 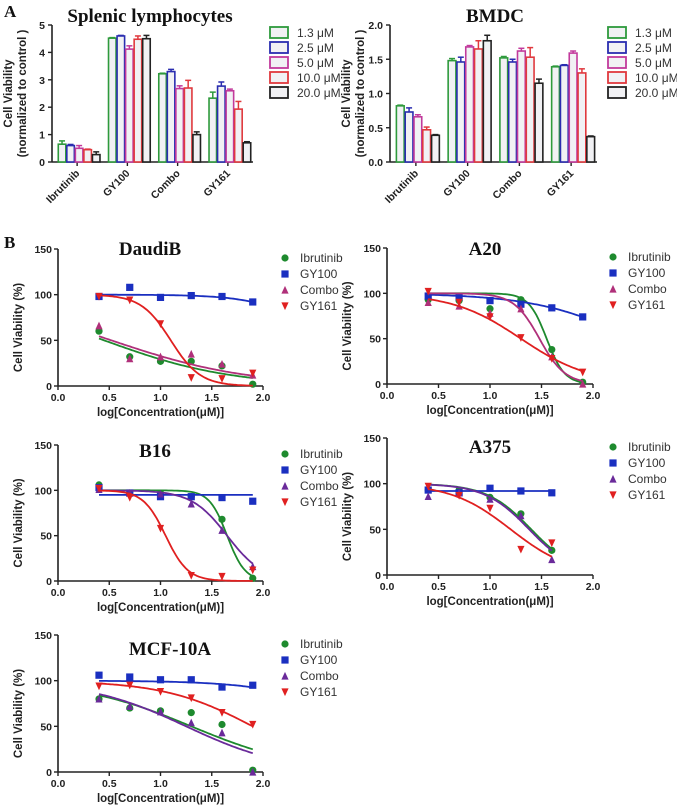 I want to click on x-tick-label: 1.5, so click(x=211, y=398).